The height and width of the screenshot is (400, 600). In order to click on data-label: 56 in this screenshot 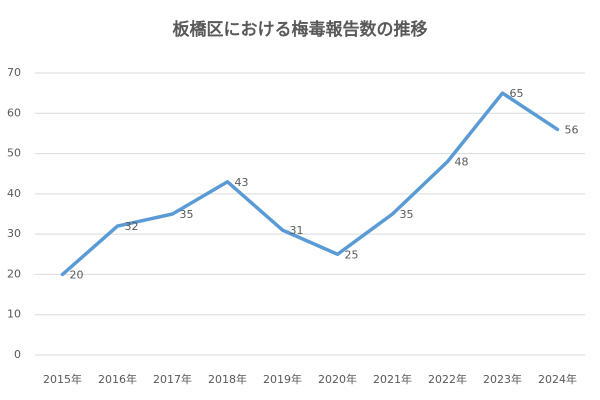, I will do `click(572, 129)`.